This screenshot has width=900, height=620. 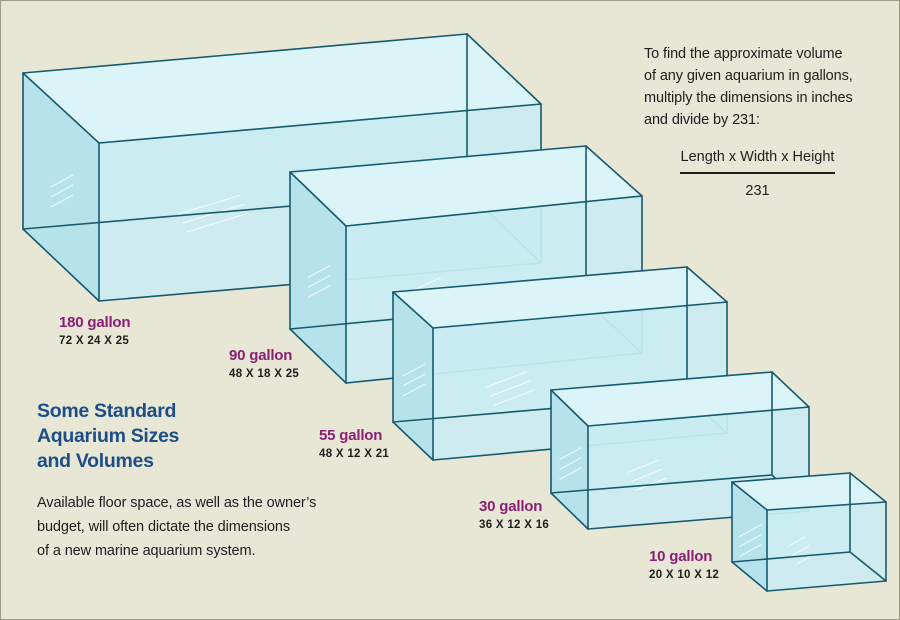 What do you see at coordinates (757, 190) in the screenshot?
I see `formula-denominator: 231` at bounding box center [757, 190].